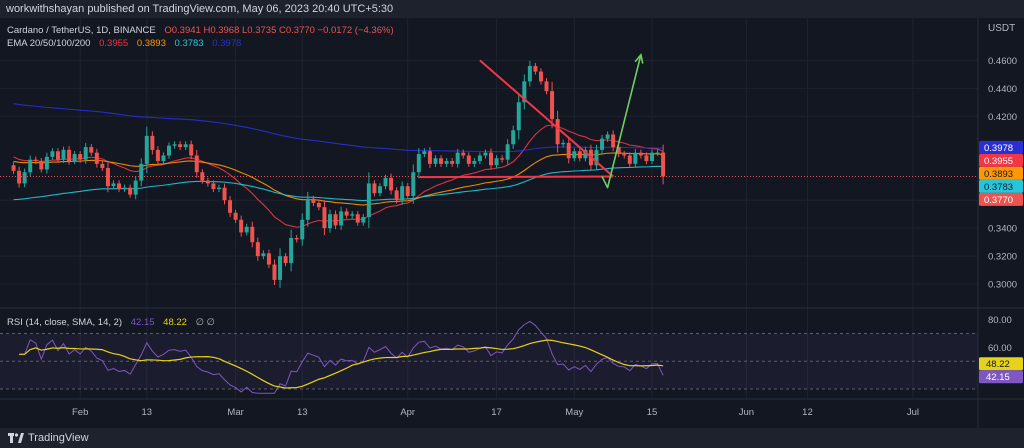  Describe the element at coordinates (1002, 229) in the screenshot. I see `price-tick-label: 0.3400` at that location.